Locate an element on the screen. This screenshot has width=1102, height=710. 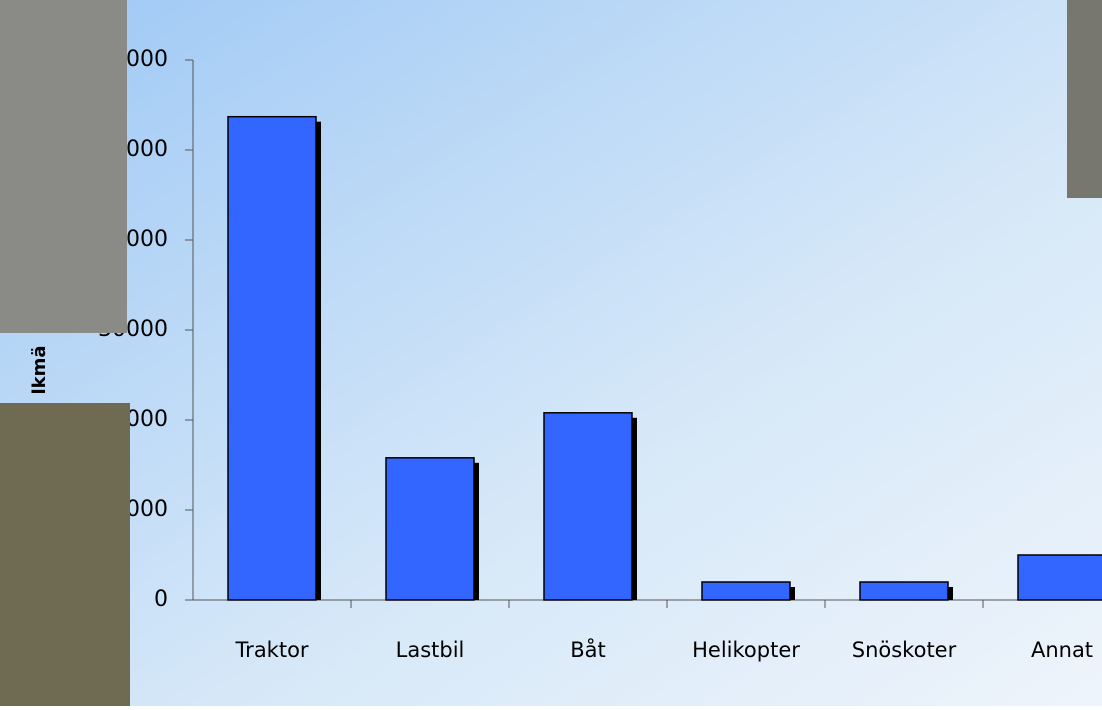
x-tick-label: Annat is located at coordinates (1062, 650).